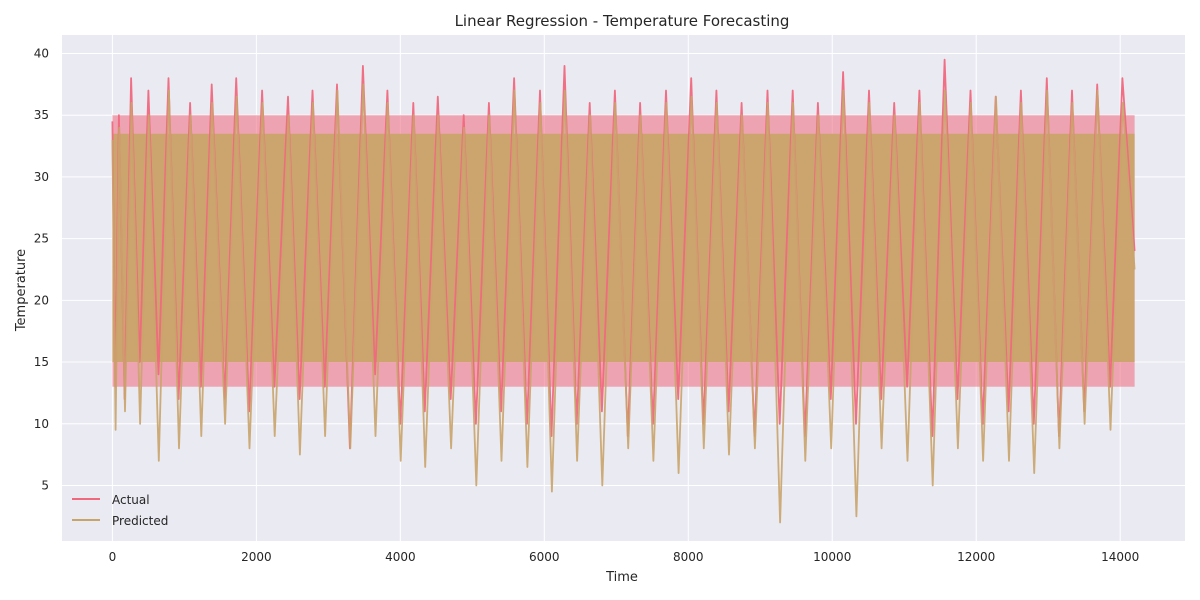 The image size is (1200, 600). What do you see at coordinates (131, 500) in the screenshot?
I see `legend-label-actual: Actual` at bounding box center [131, 500].